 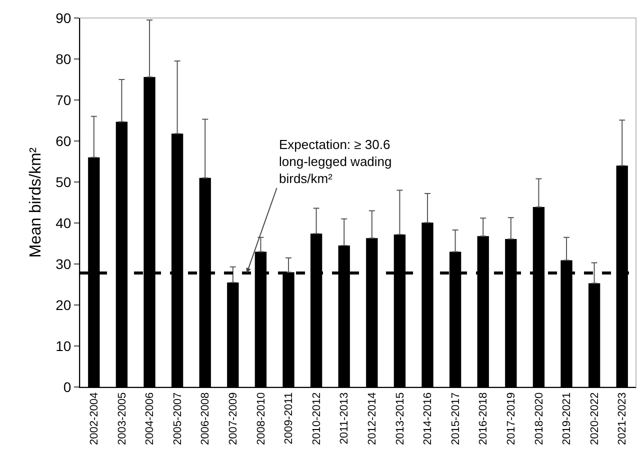 What do you see at coordinates (400, 419) in the screenshot?
I see `x-tick-label: 2013-2015` at bounding box center [400, 419].